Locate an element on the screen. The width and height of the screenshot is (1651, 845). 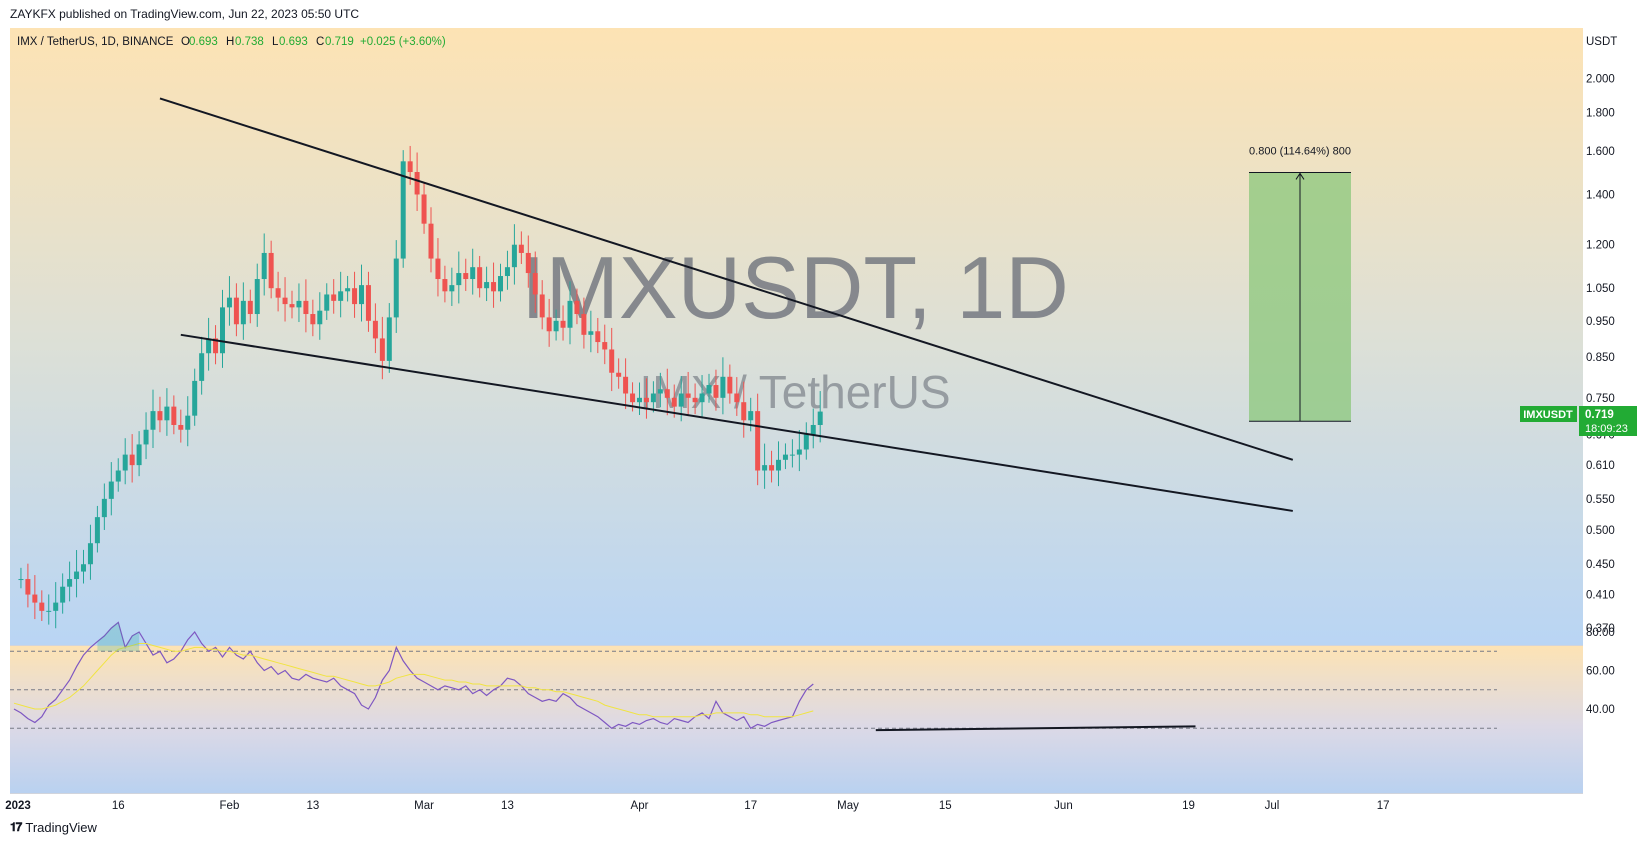
time-tick-label: 13 is located at coordinates (312, 806).